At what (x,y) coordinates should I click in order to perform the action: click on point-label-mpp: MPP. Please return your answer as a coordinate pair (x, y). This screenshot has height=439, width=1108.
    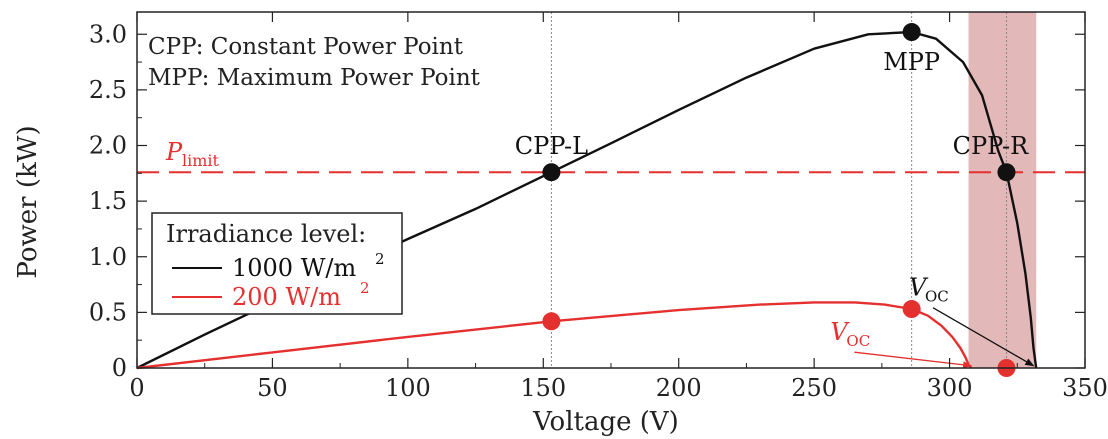
    Looking at the image, I should click on (911, 62).